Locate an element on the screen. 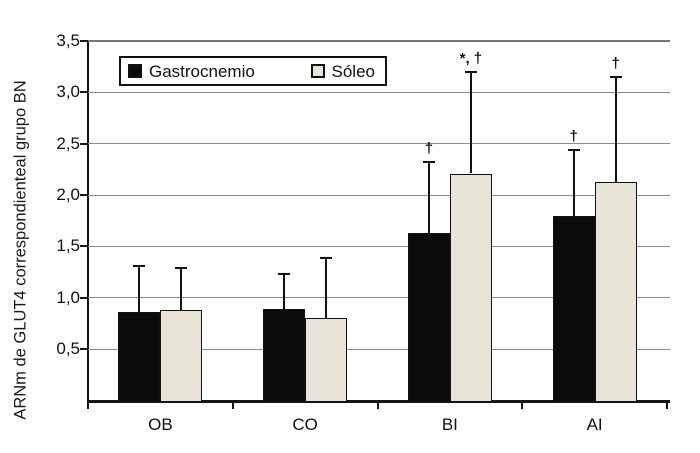  bar-soleo-bi is located at coordinates (470, 288).